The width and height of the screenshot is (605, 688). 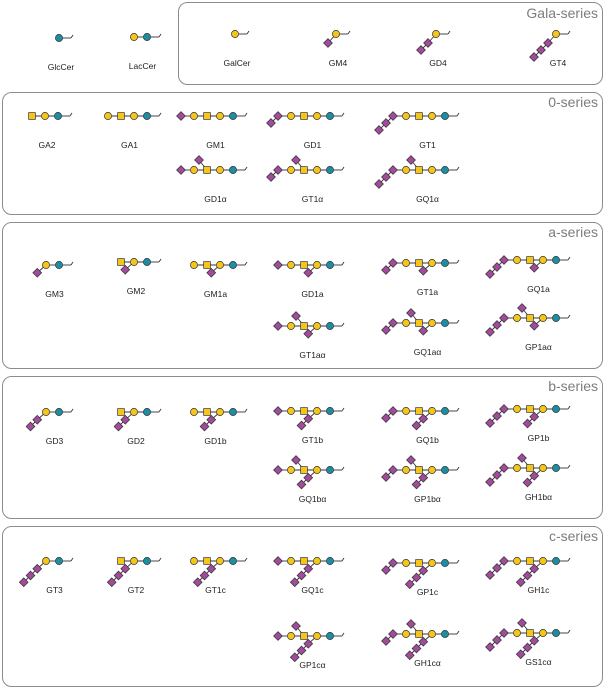 What do you see at coordinates (438, 63) in the screenshot?
I see `glycan-label: GD4` at bounding box center [438, 63].